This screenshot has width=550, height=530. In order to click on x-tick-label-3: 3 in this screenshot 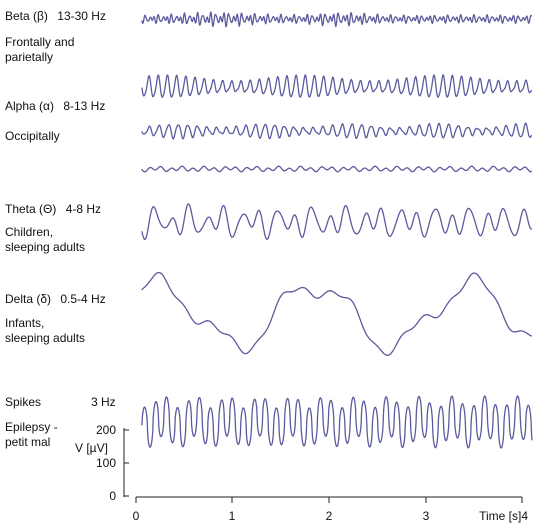, I will do `click(426, 516)`.